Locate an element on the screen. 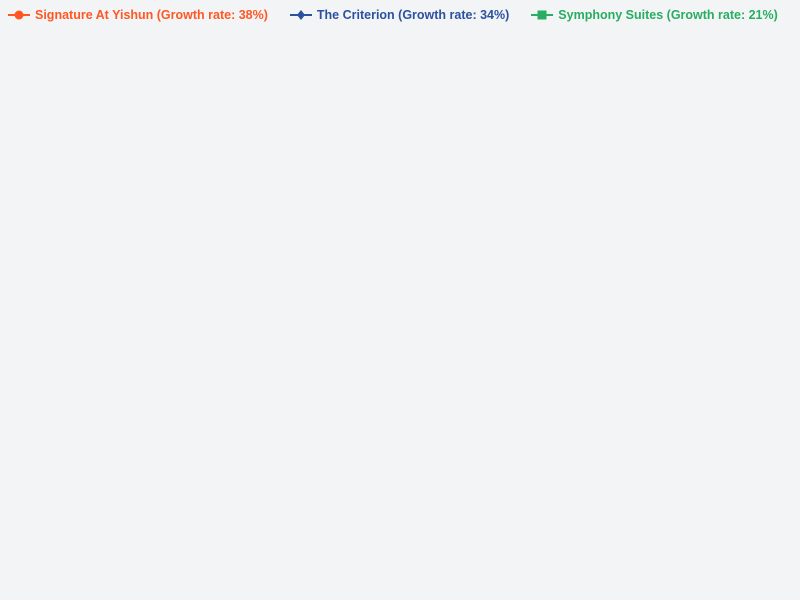  y-tick-label: $1,200 is located at coordinates (28, 255).